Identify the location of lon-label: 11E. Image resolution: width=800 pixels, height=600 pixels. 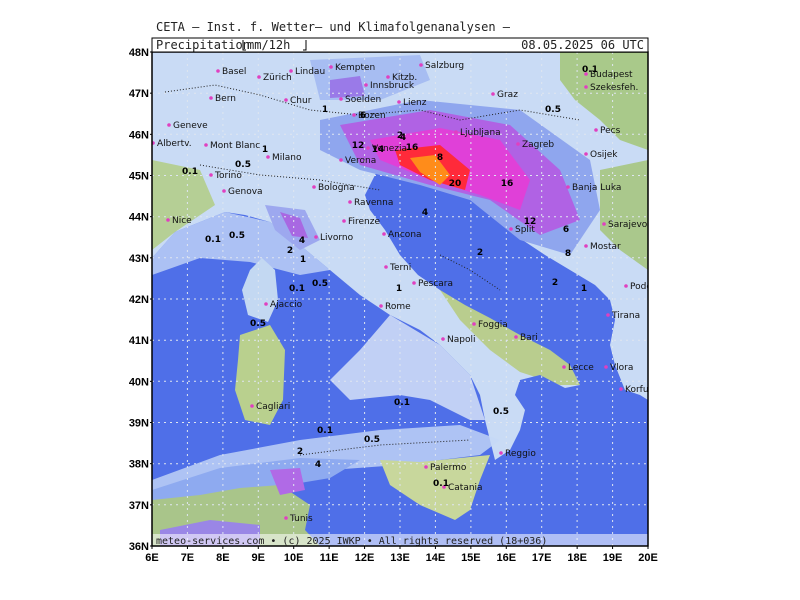
(329, 558).